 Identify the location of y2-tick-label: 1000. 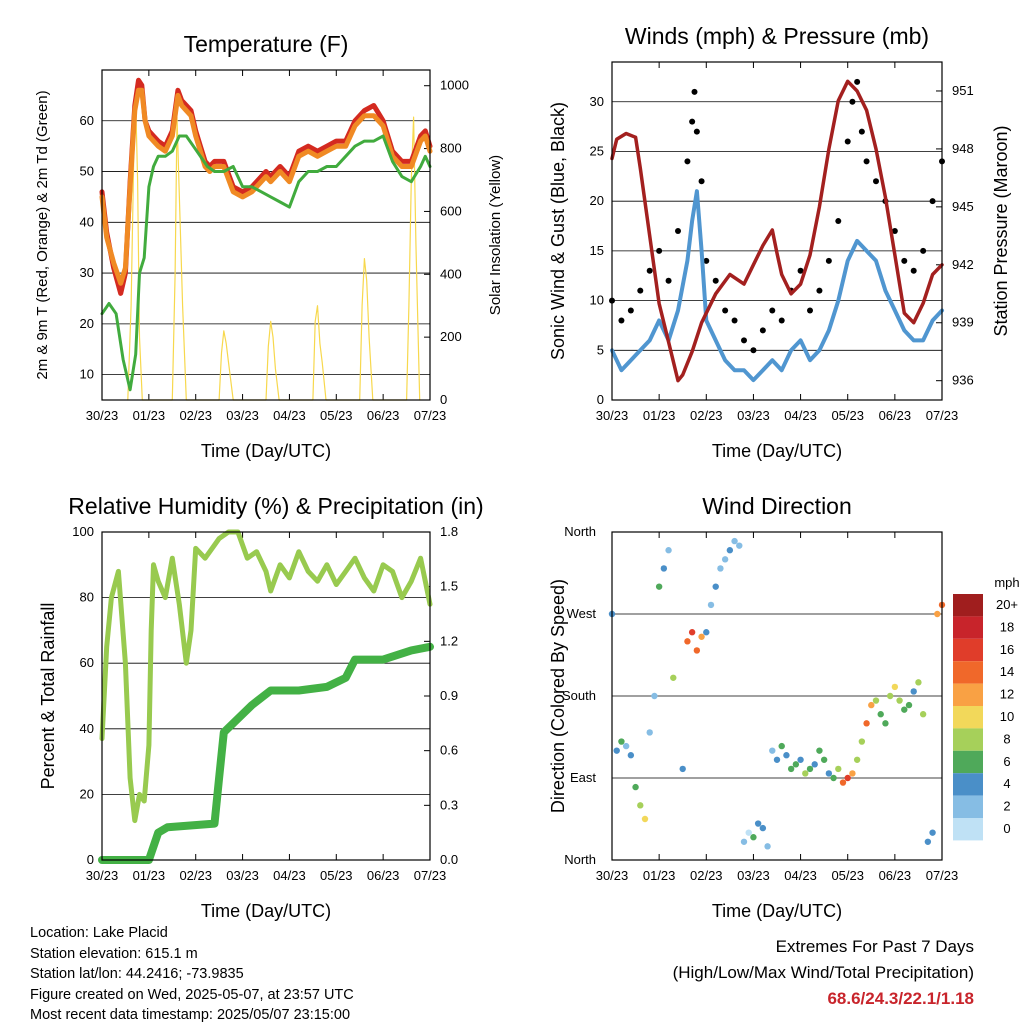
(454, 85).